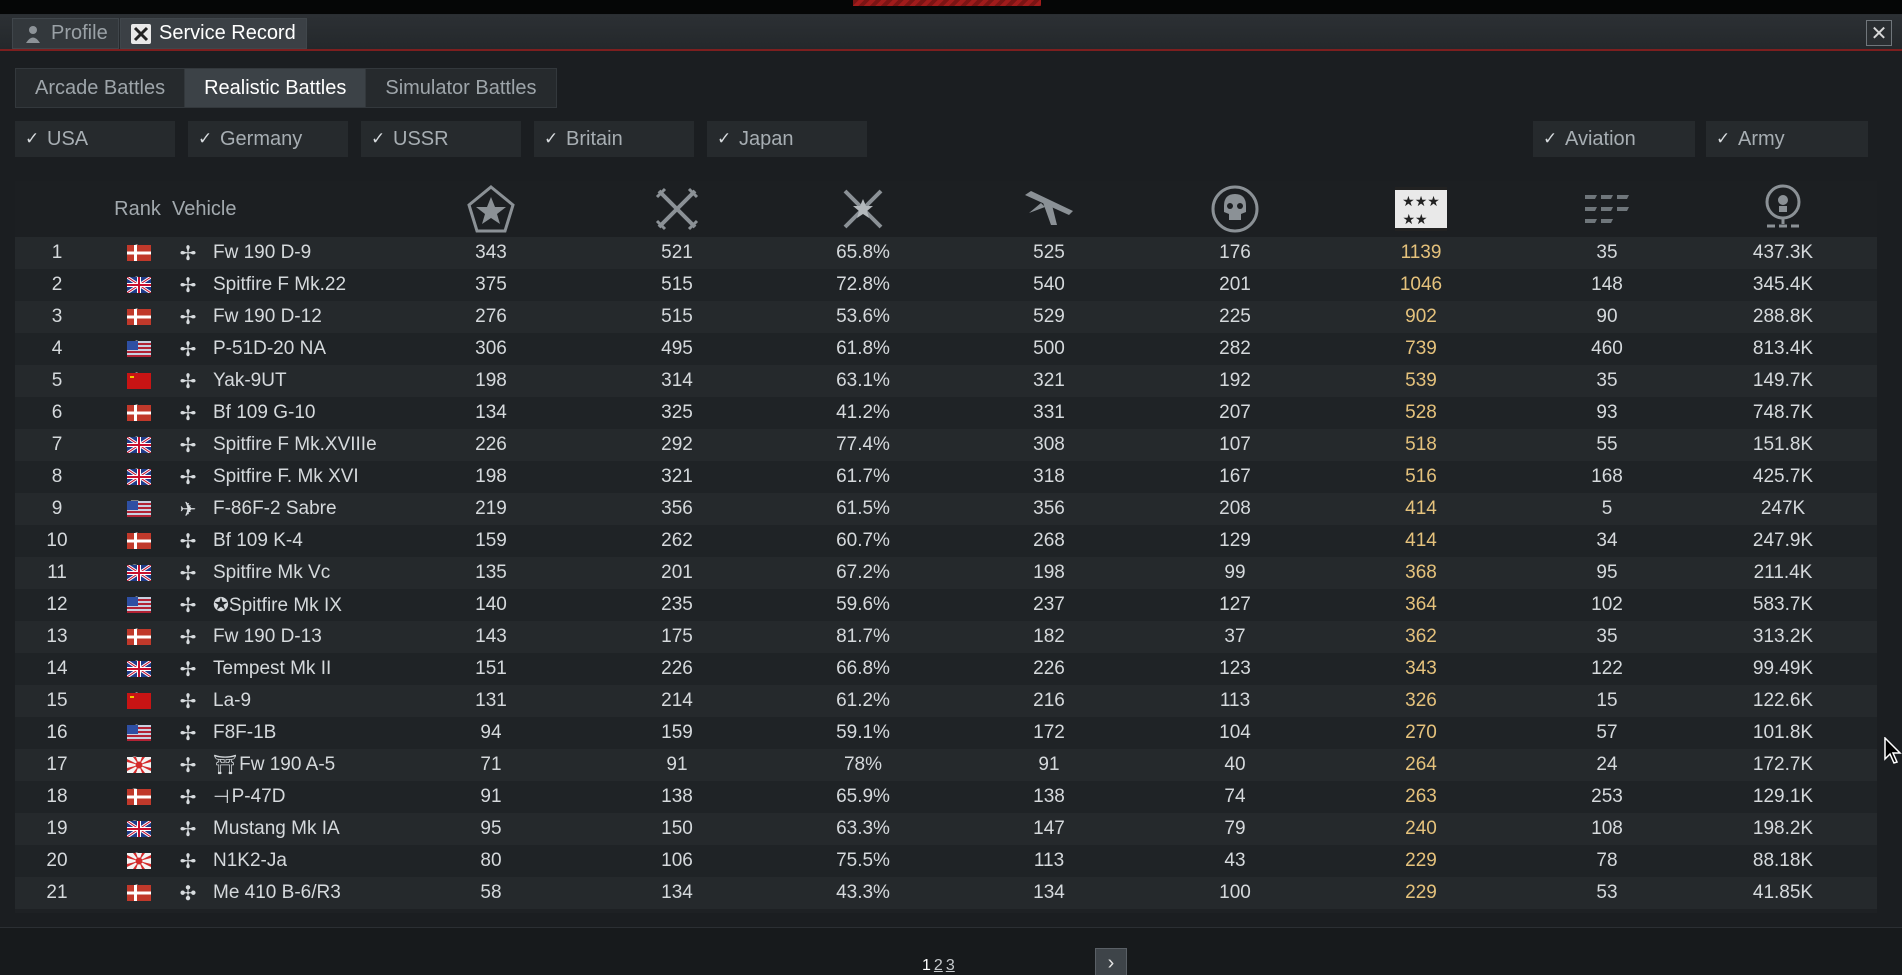 The width and height of the screenshot is (1902, 975). I want to click on stat-c7: 90, so click(1607, 316).